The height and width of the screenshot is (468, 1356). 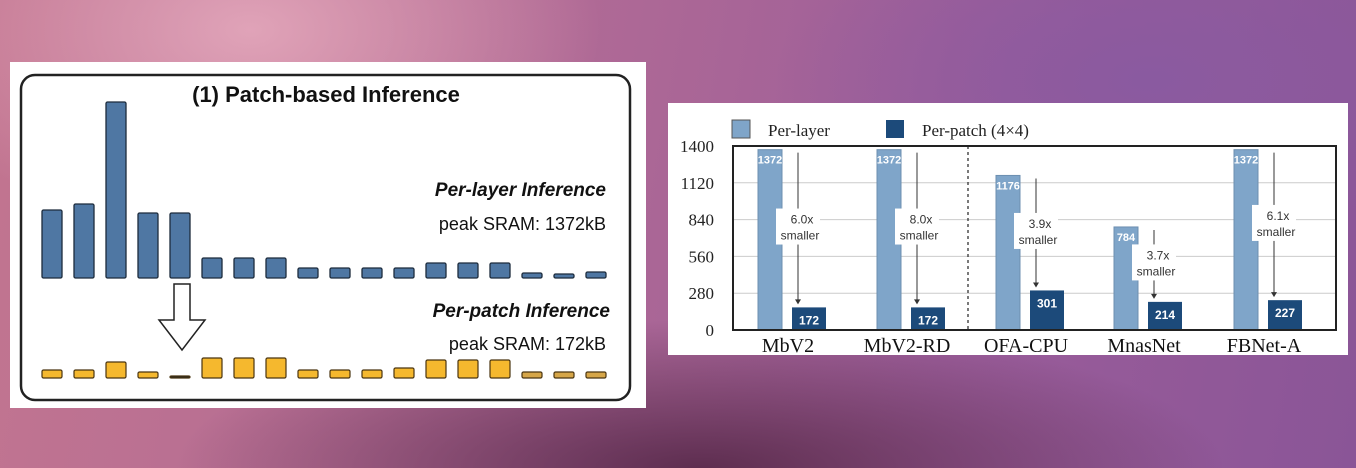 What do you see at coordinates (182, 317) in the screenshot?
I see `down-arrow-icon` at bounding box center [182, 317].